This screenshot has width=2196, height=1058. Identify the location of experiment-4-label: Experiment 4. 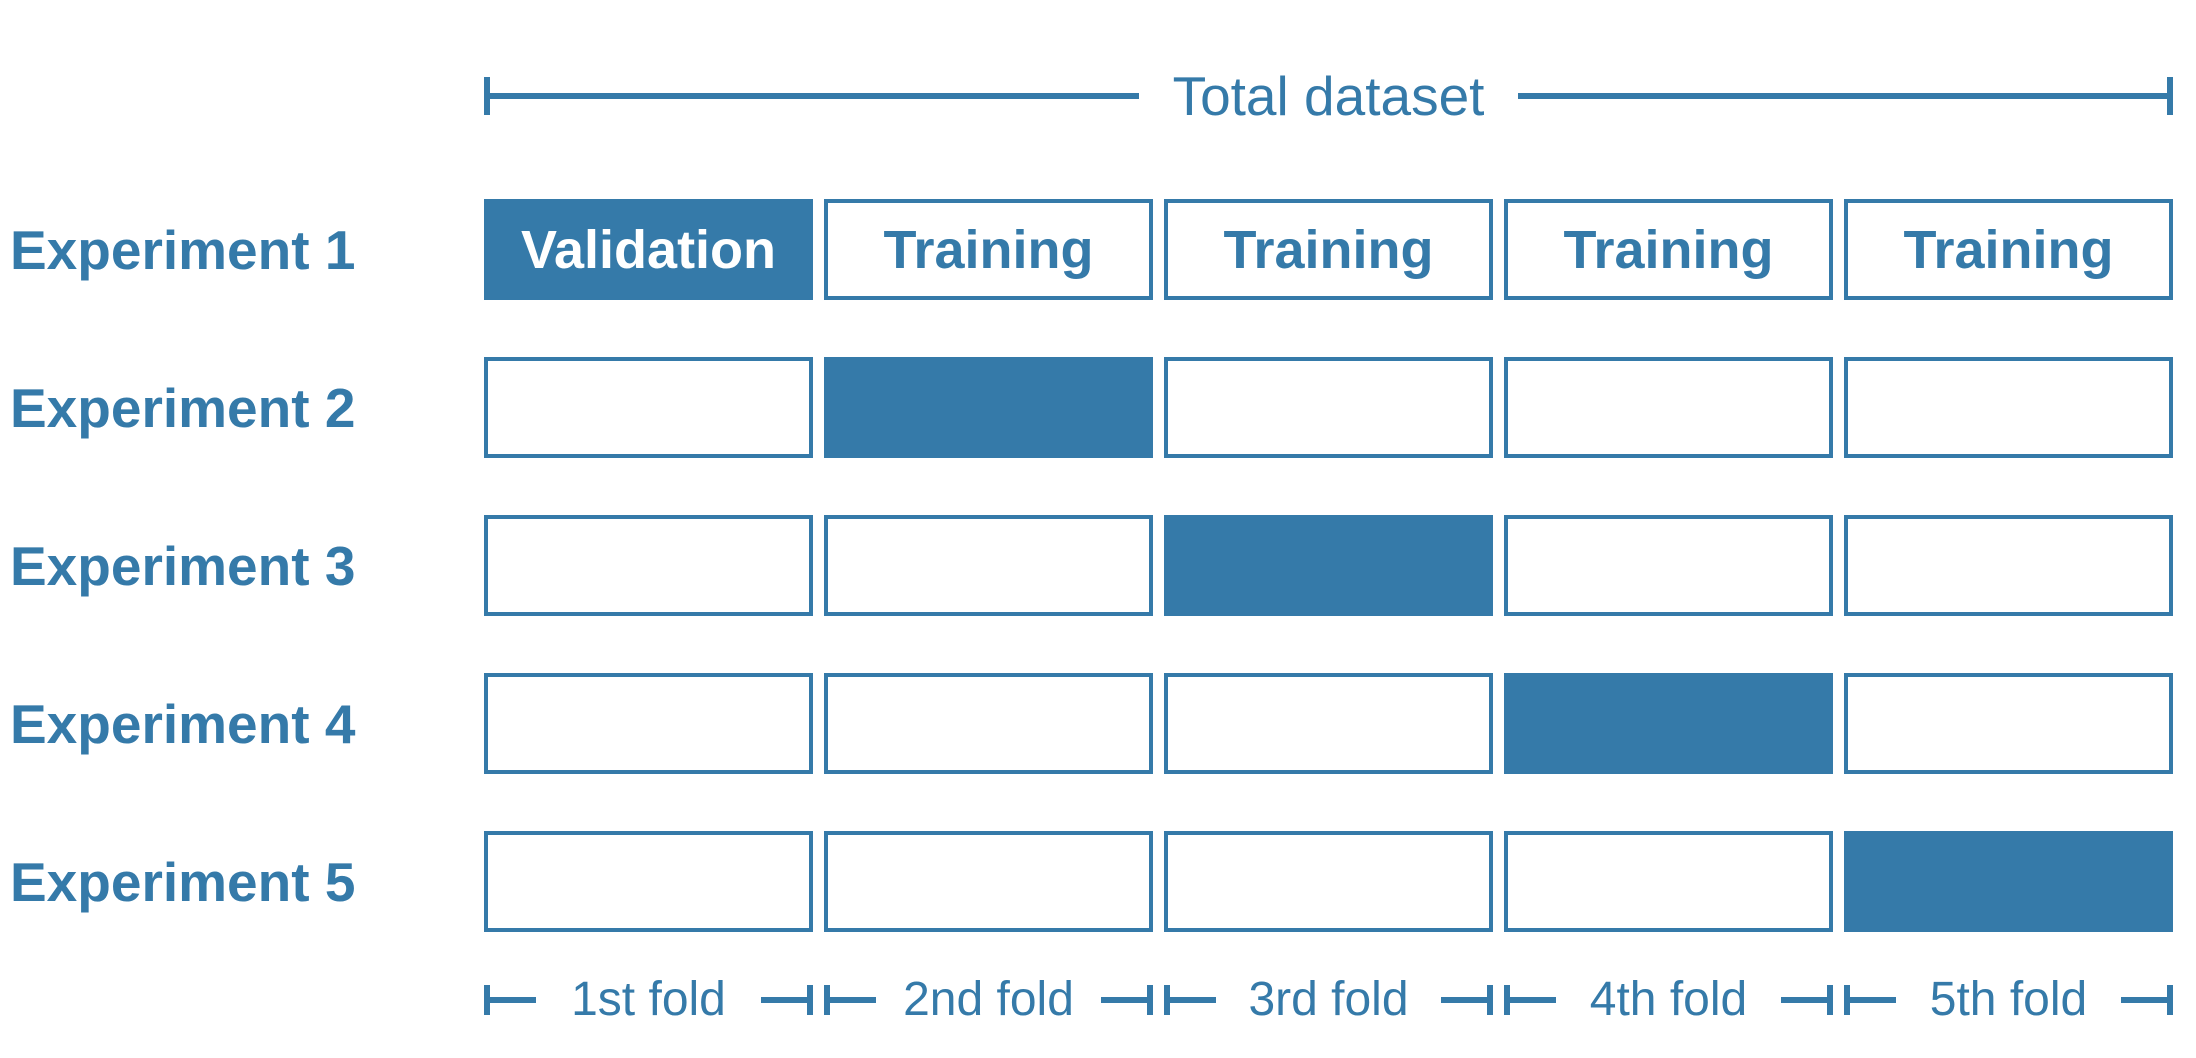
(183, 723).